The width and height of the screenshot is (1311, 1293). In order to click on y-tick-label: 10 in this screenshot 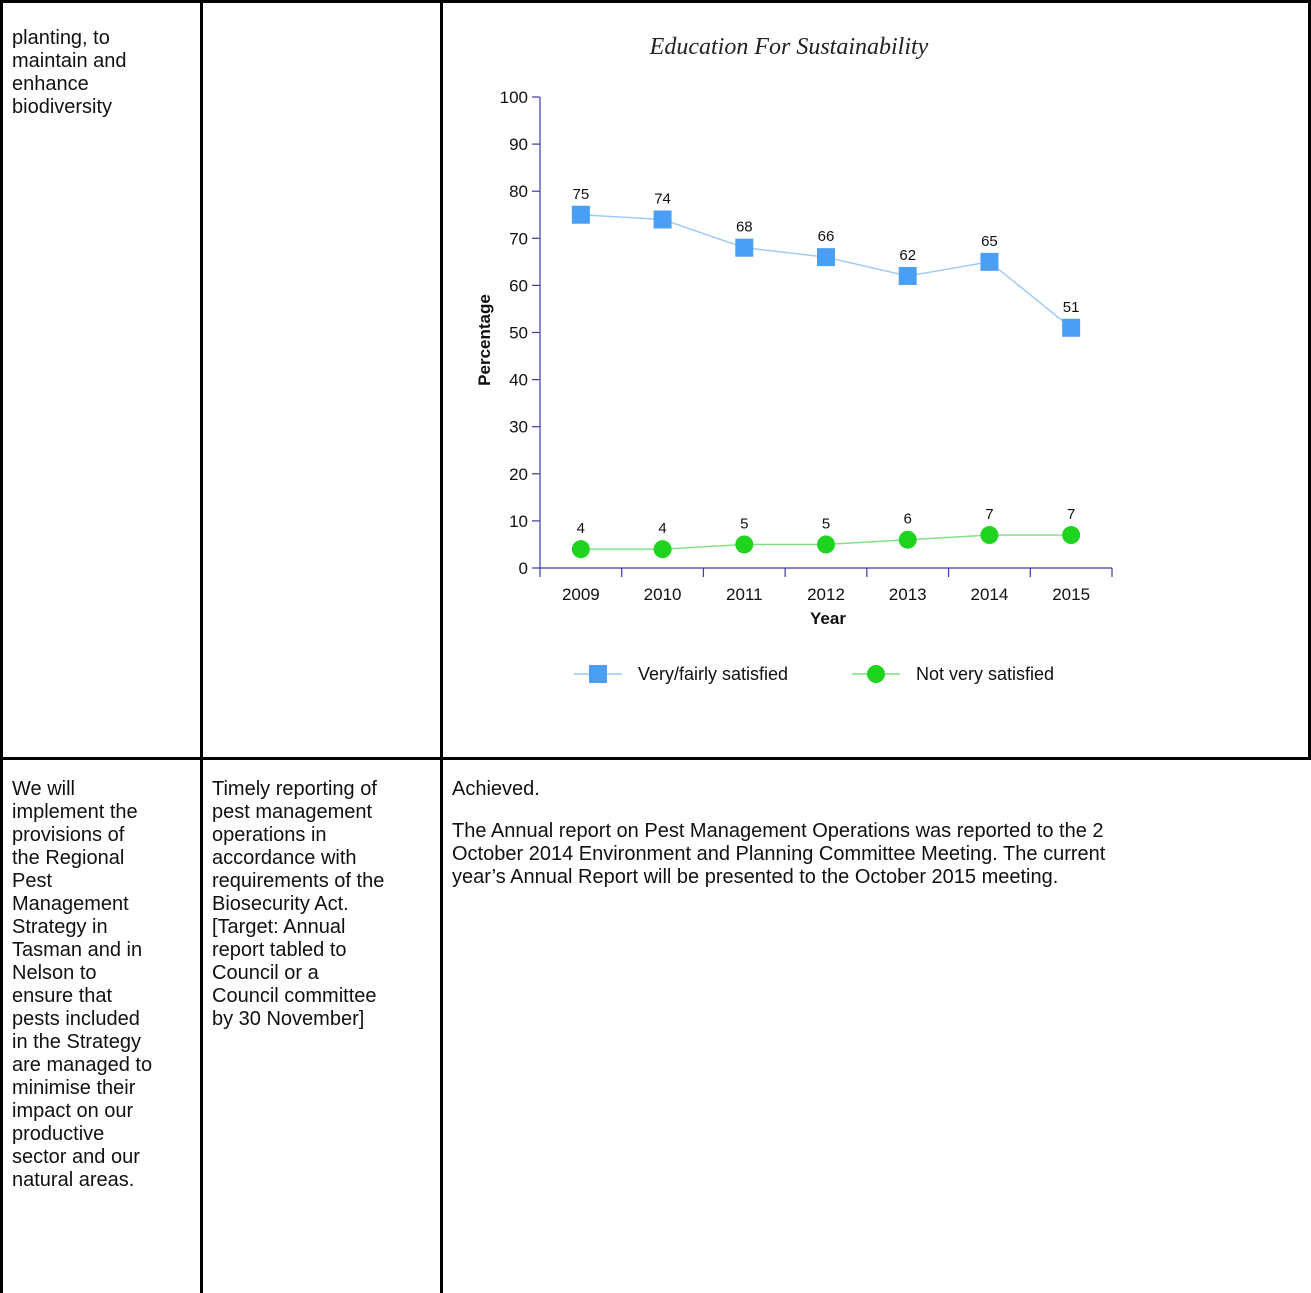, I will do `click(518, 521)`.